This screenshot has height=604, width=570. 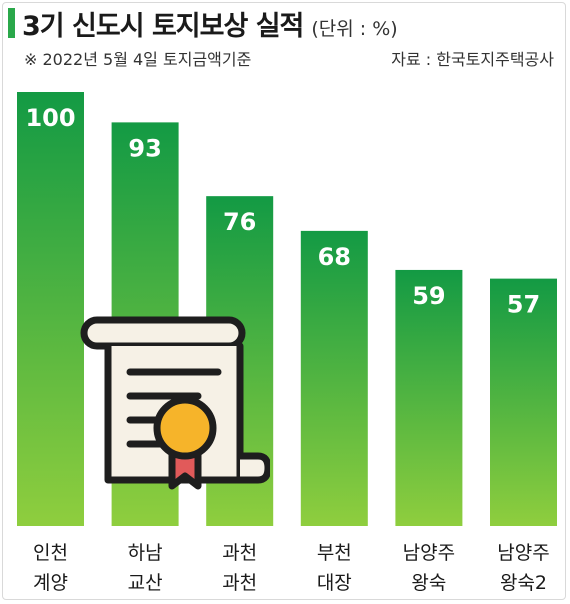 I want to click on bar-value-label-5: 57, so click(x=523, y=305).